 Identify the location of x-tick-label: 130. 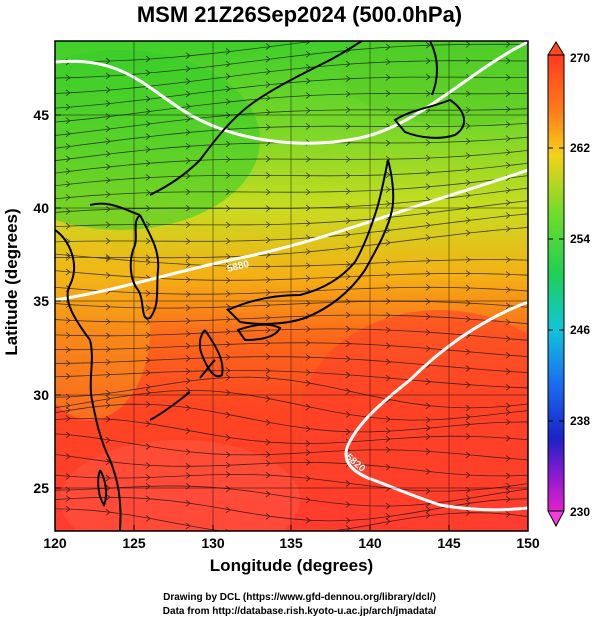
(213, 543).